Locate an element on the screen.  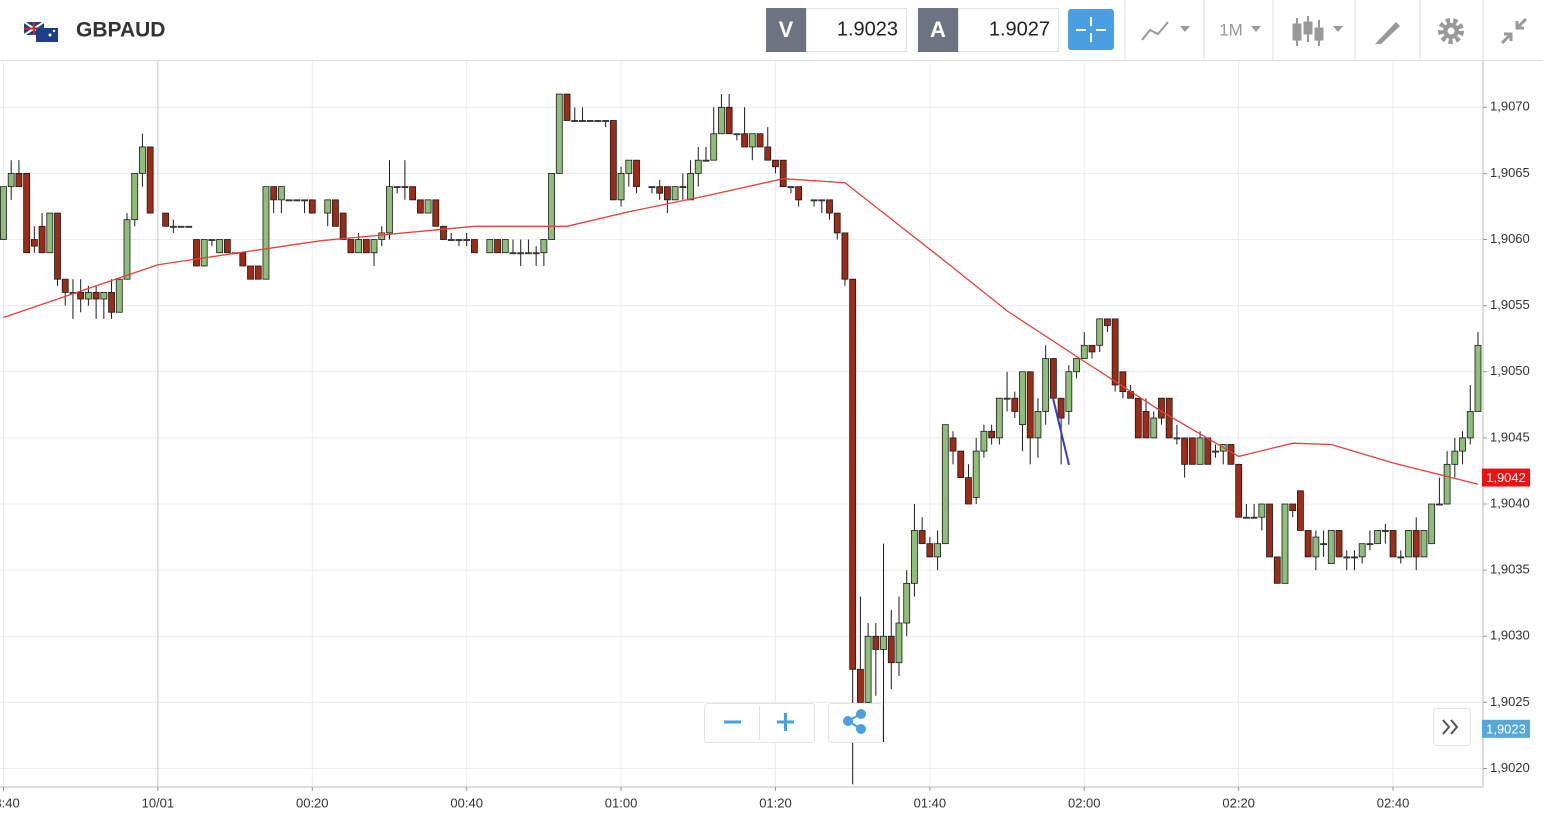
toolbar-dividers is located at coordinates (1304, 30).